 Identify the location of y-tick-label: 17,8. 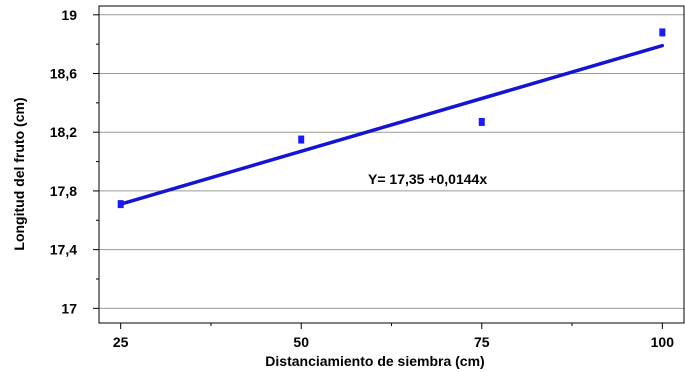
(63, 191).